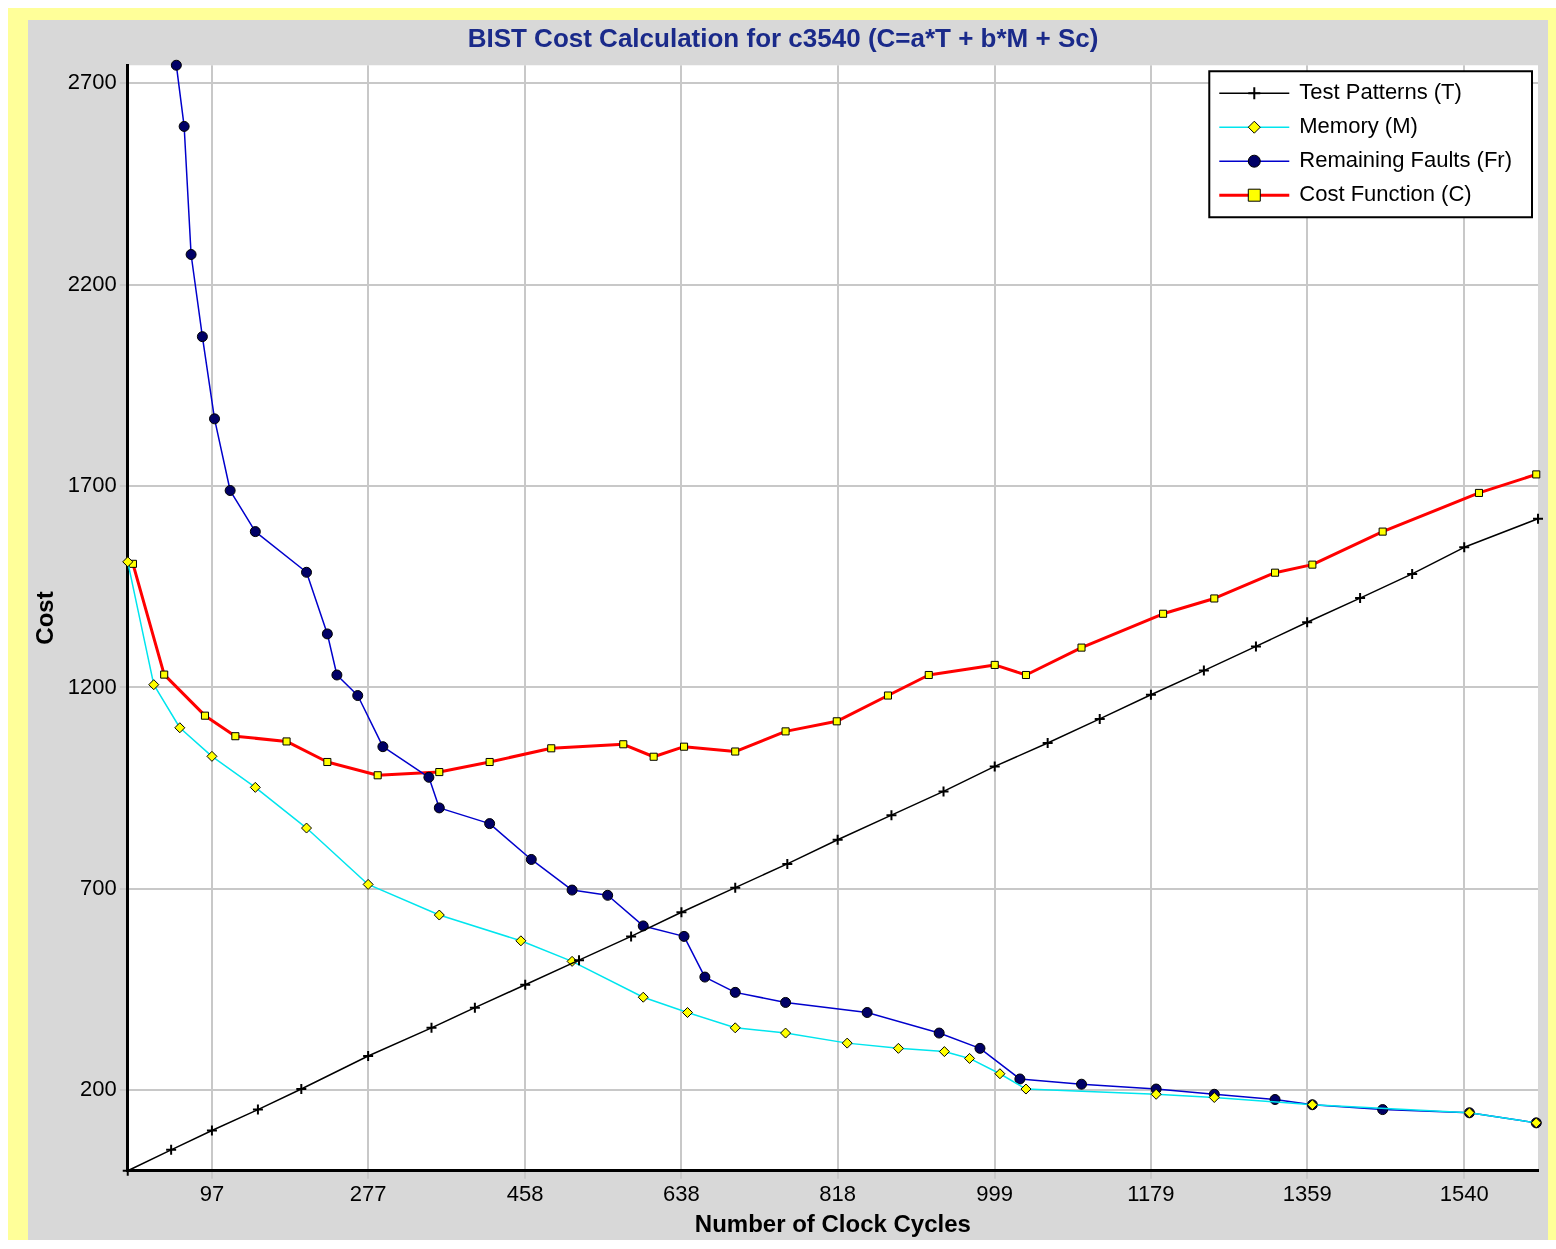 The height and width of the screenshot is (1249, 1556). What do you see at coordinates (98, 887) in the screenshot?
I see `y-tick-label: 700` at bounding box center [98, 887].